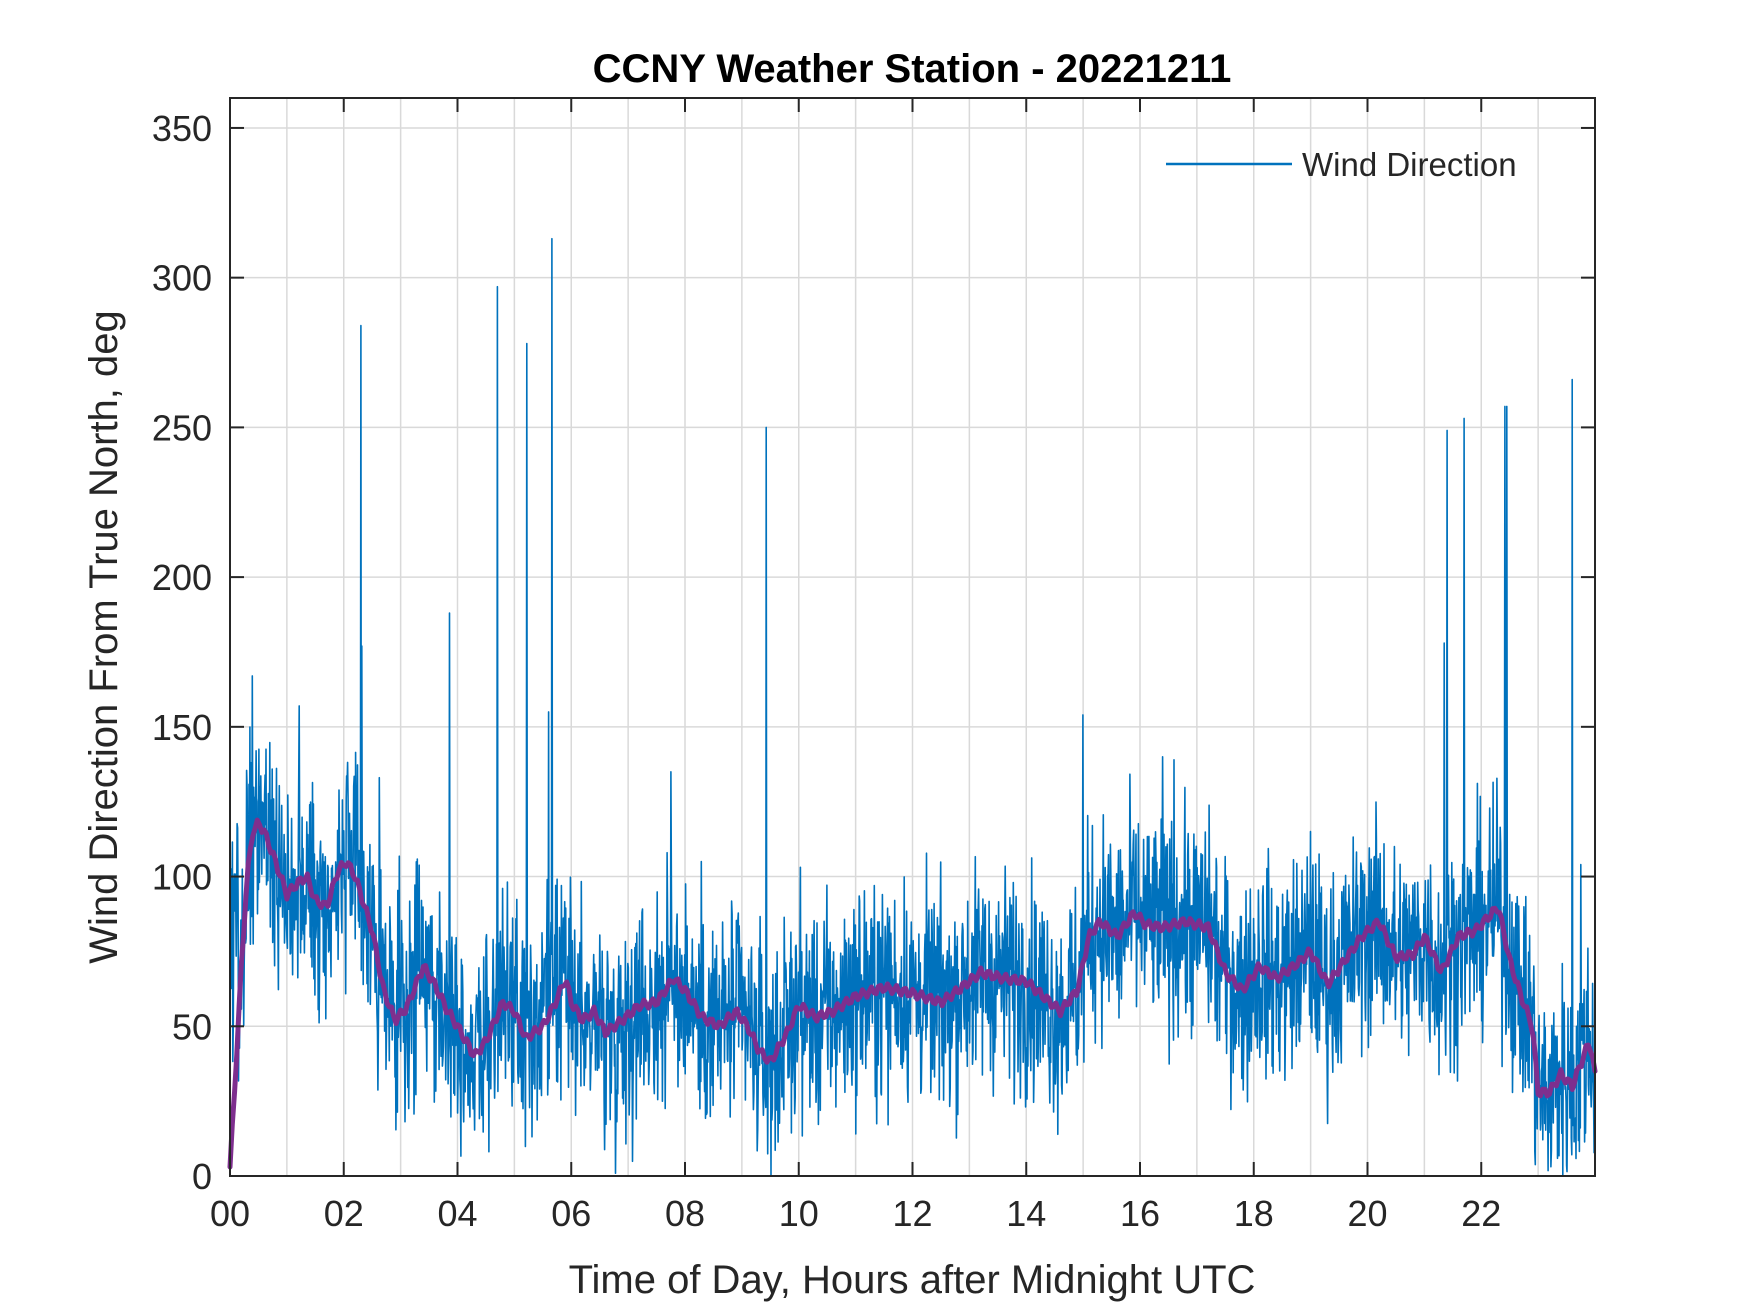  I want to click on y-tick-label: 100, so click(182, 877).